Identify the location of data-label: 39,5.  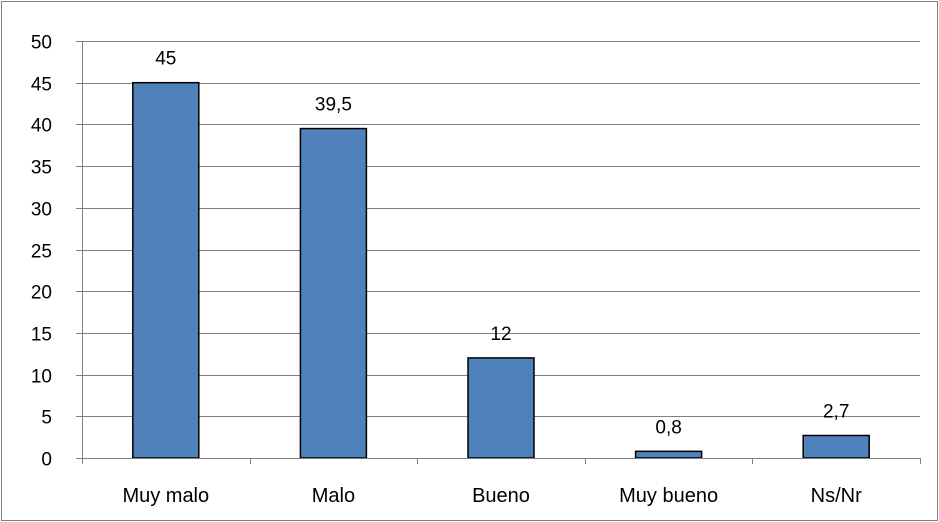
(333, 105).